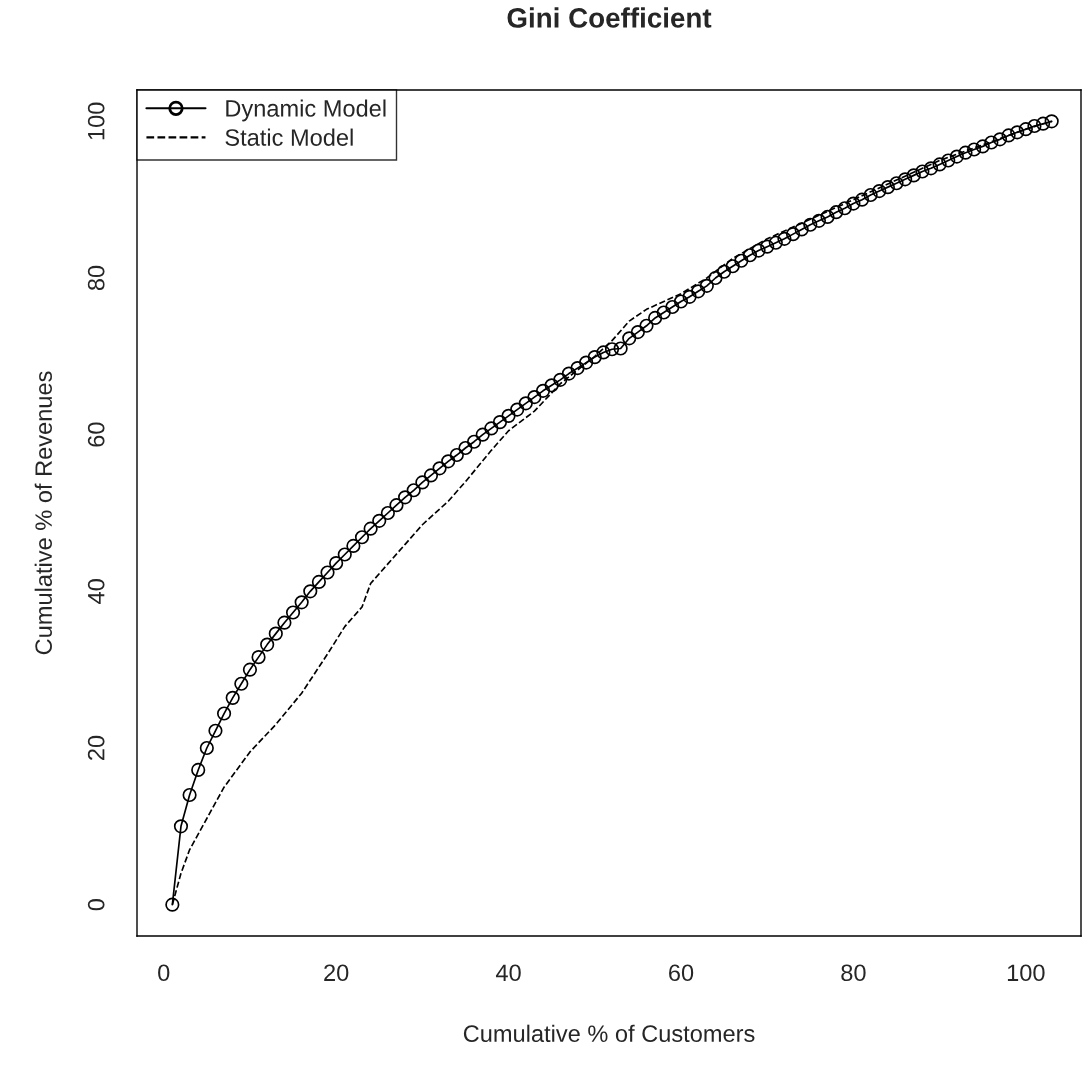  I want to click on y-axis-title: Cumulative % of Revenues, so click(43, 513).